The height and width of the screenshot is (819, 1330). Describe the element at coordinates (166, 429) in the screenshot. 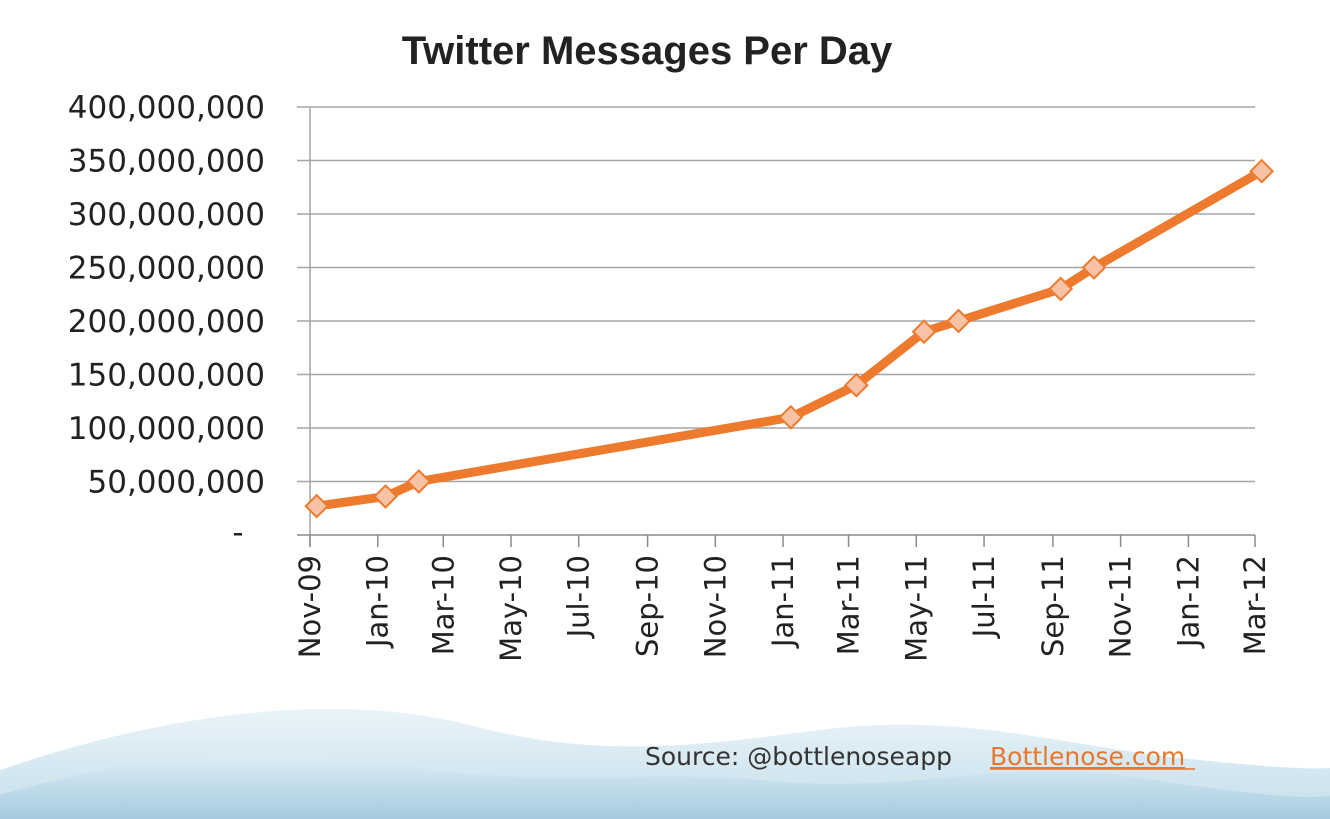

I see `y-tick-label: 100,000,000` at that location.